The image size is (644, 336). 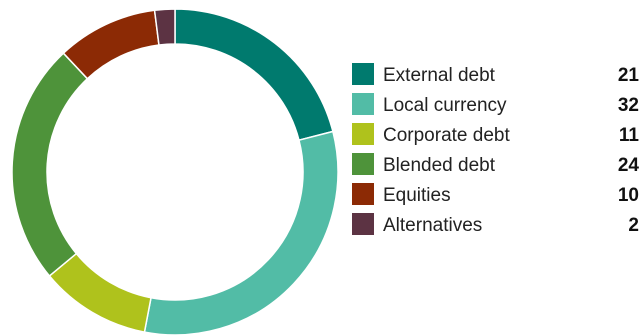 I want to click on legend-label: Corporate debt, so click(x=446, y=135).